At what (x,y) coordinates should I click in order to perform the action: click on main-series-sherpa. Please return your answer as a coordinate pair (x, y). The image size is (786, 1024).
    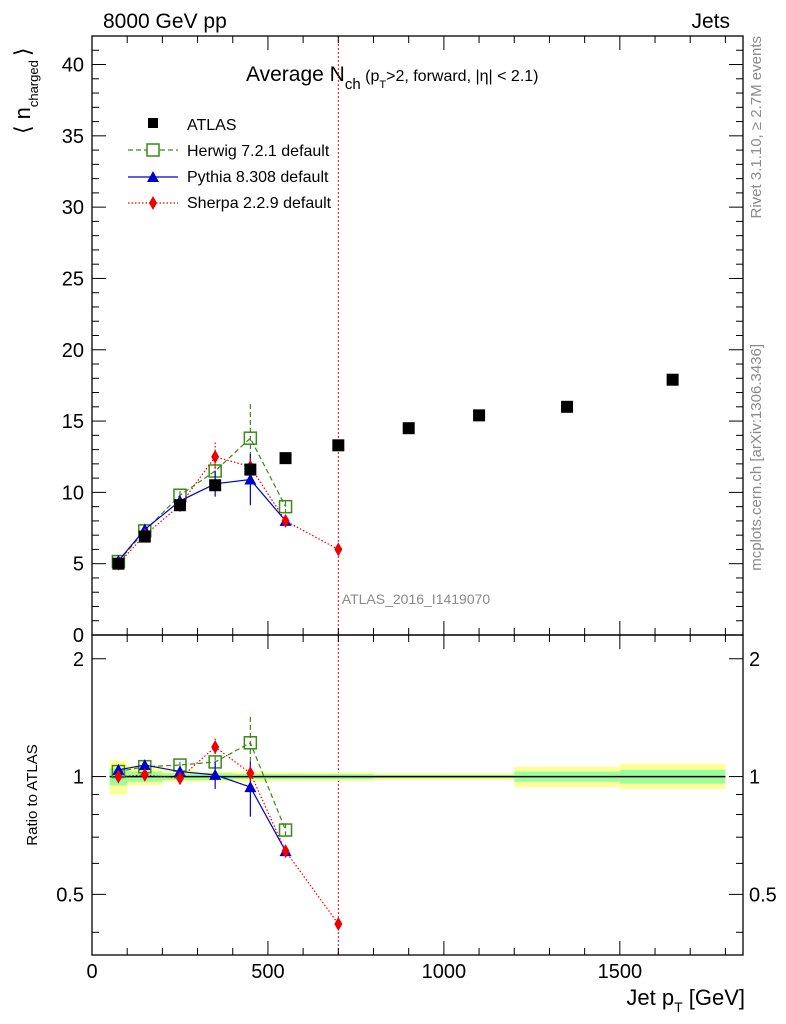
    Looking at the image, I should click on (228, 506).